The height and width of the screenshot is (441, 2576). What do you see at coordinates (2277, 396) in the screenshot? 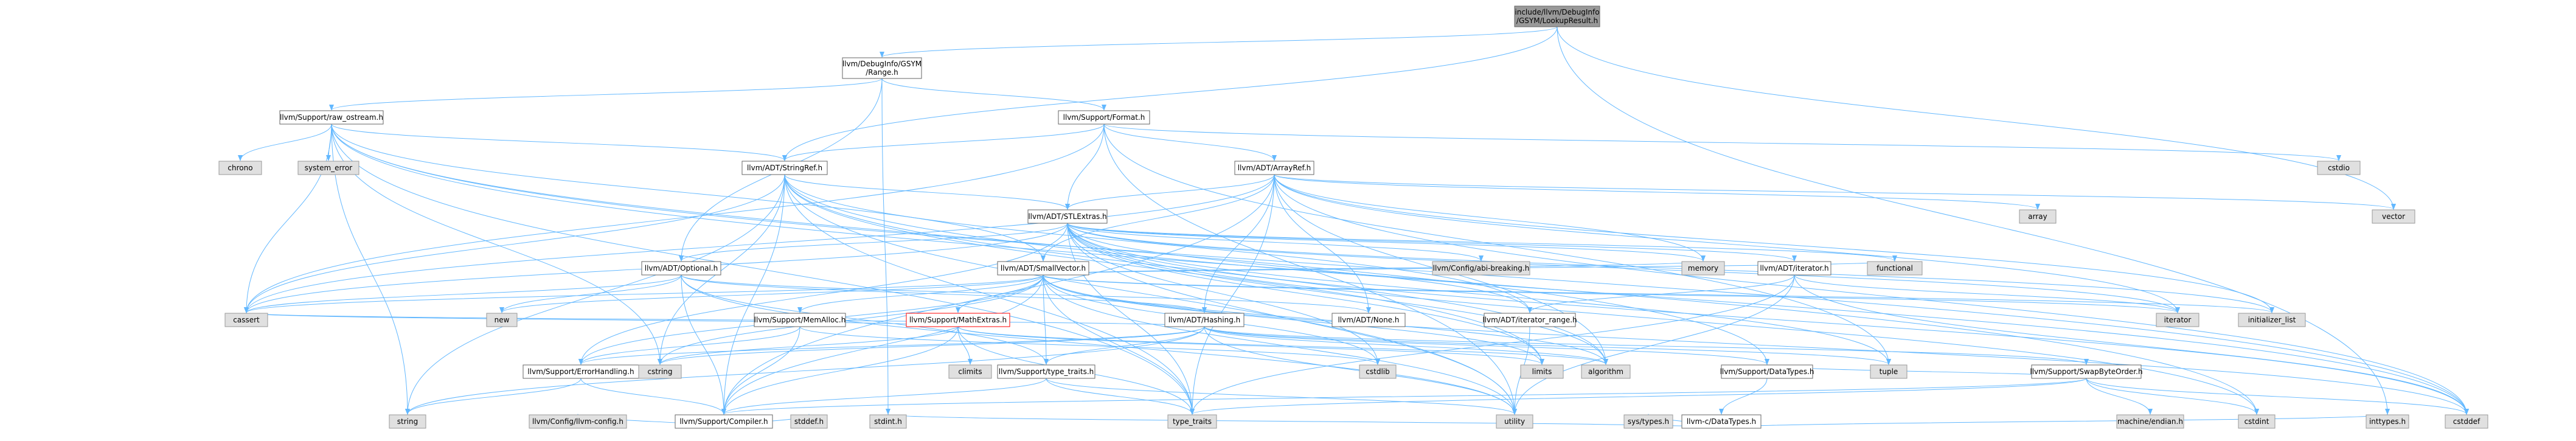
I see `edge-swapbyteorder-to-cstddef` at bounding box center [2277, 396].